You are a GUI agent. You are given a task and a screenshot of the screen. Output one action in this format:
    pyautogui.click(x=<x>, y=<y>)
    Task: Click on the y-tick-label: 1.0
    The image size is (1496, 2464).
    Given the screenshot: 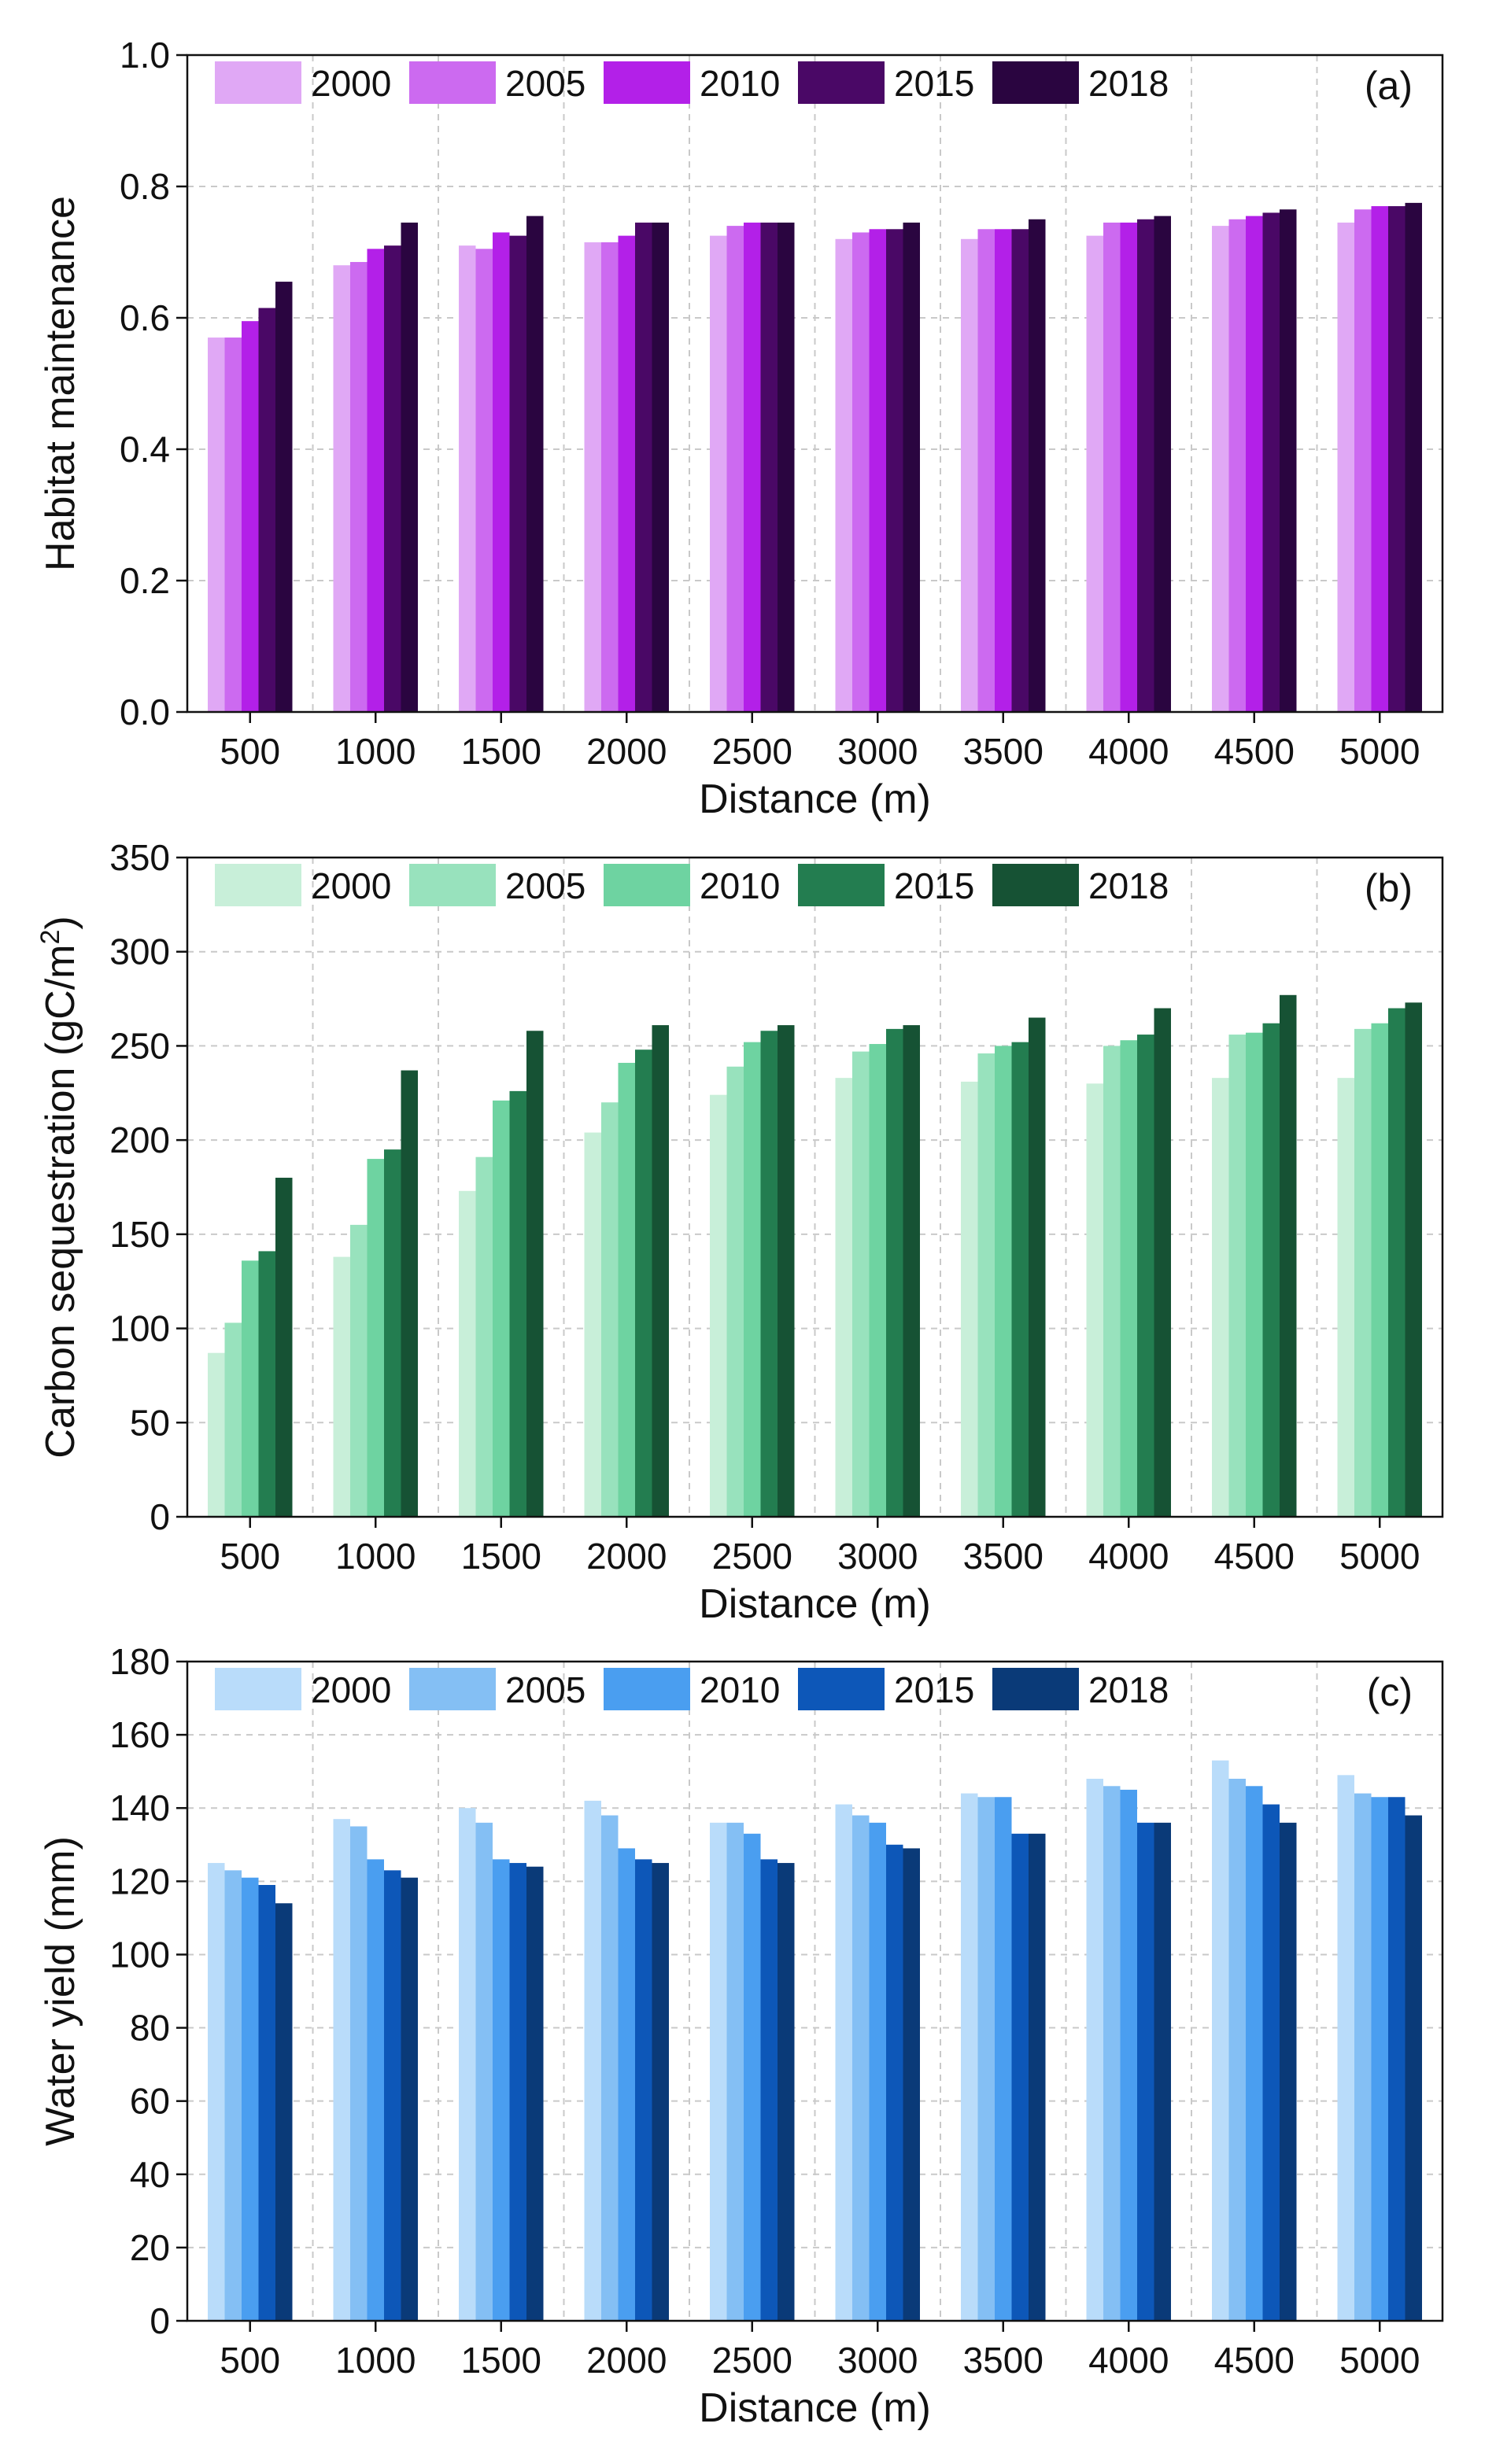 What is the action you would take?
    pyautogui.click(x=145, y=55)
    